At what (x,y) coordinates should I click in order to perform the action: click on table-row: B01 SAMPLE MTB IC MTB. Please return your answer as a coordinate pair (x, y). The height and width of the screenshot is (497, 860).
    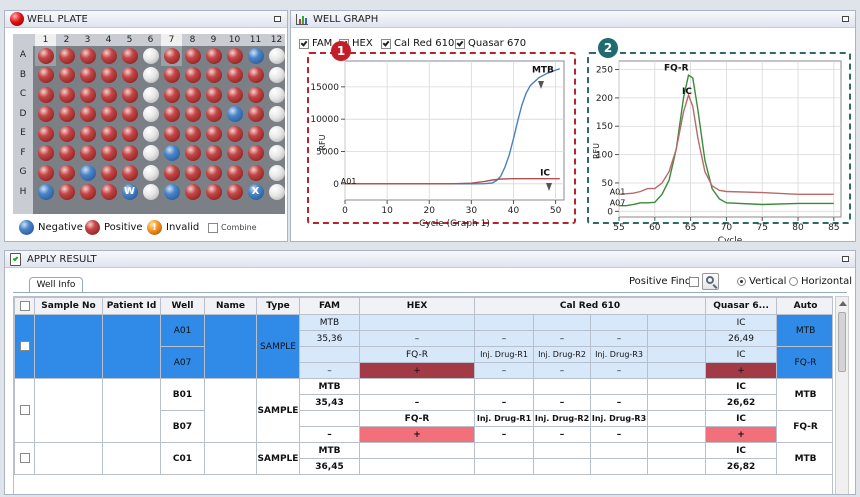
    Looking at the image, I should click on (423, 410).